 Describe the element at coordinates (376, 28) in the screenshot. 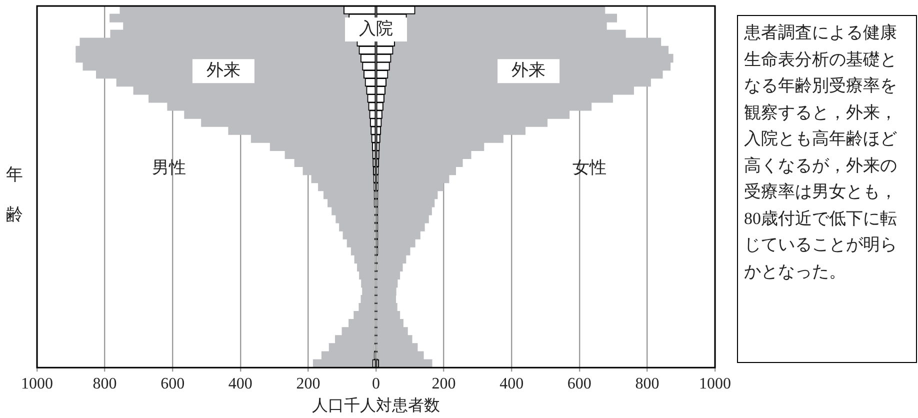

I see `annotation: 入院` at that location.